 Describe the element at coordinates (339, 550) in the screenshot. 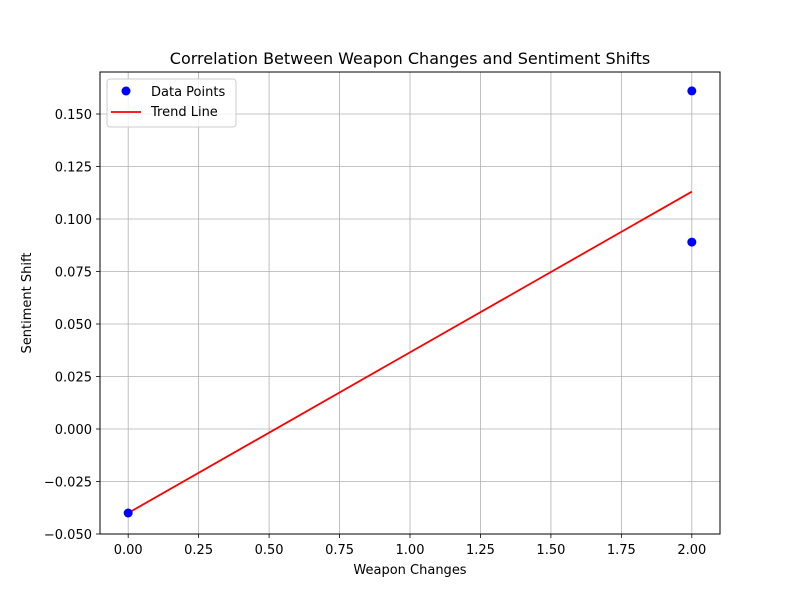

I see `x-tick-label: 0.75` at that location.